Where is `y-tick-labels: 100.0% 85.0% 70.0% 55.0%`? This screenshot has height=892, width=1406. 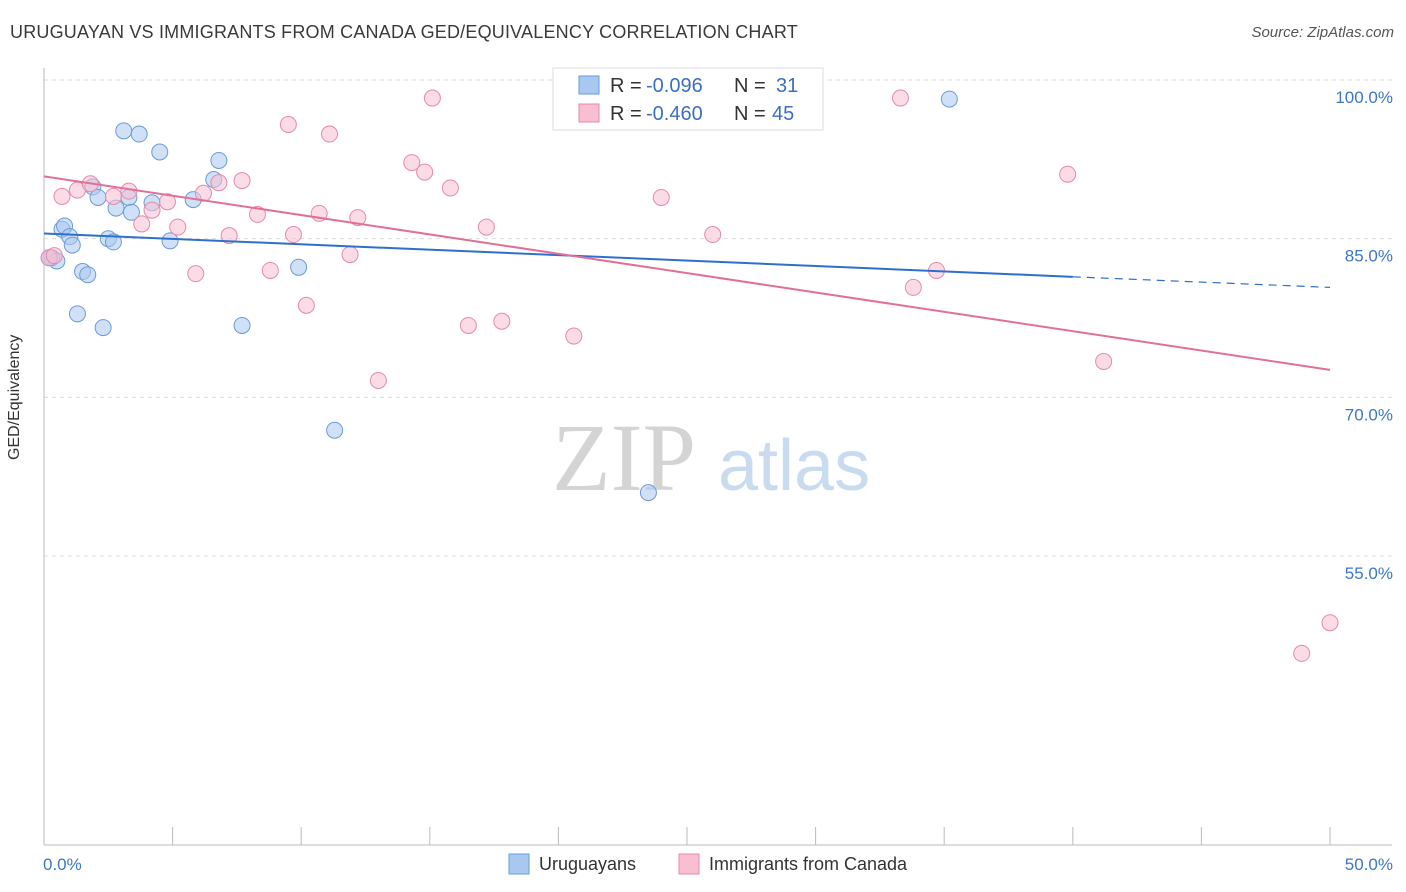 y-tick-labels: 100.0% 85.0% 70.0% 55.0% is located at coordinates (1364, 335).